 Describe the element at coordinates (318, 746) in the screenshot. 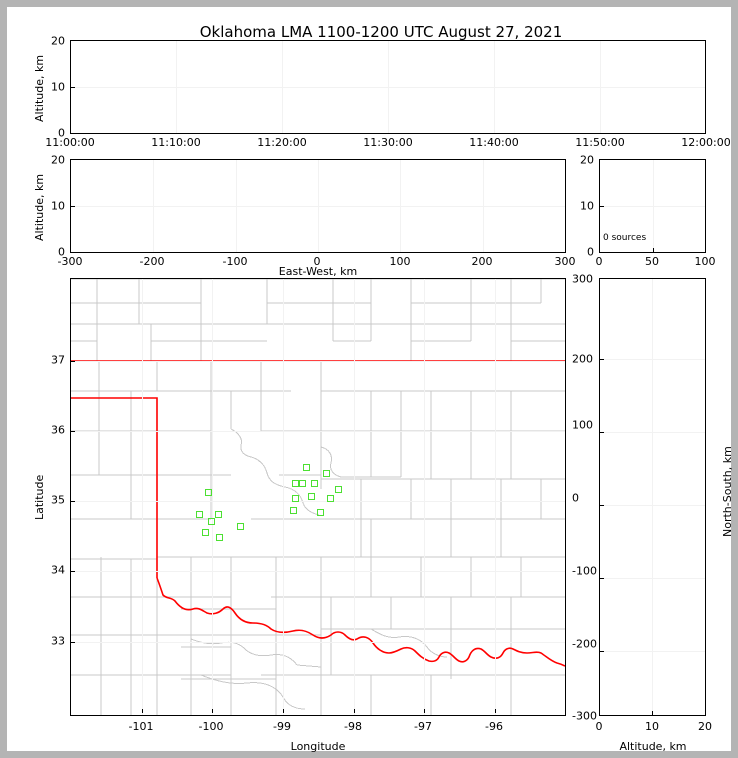

I see `map-xlabel: Longitude` at that location.